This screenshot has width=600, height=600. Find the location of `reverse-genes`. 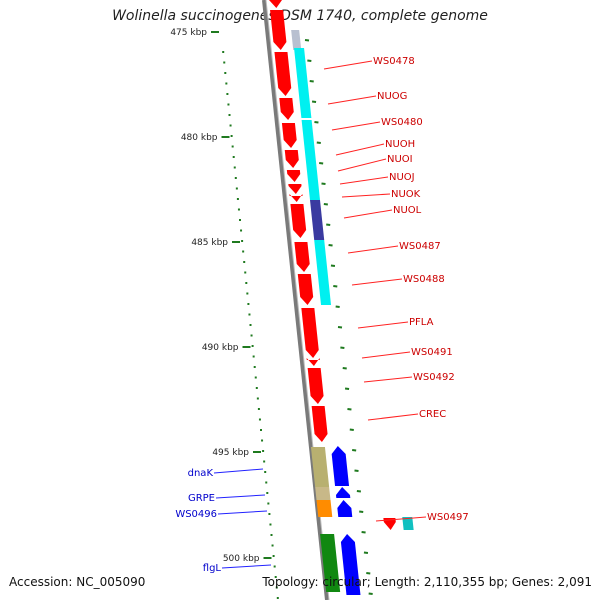

reverse-genes is located at coordinates (335, 520).